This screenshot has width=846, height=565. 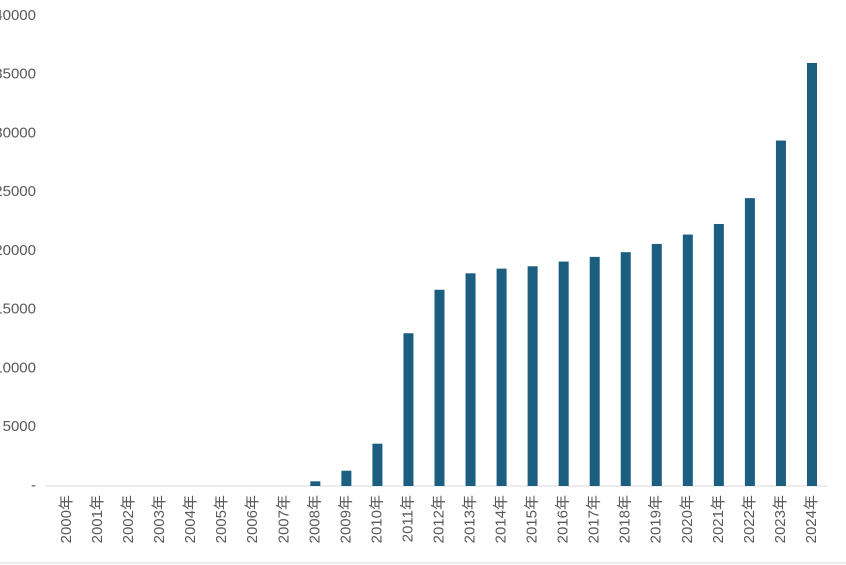 What do you see at coordinates (252, 519) in the screenshot?
I see `x-tick-label: 2006年` at bounding box center [252, 519].